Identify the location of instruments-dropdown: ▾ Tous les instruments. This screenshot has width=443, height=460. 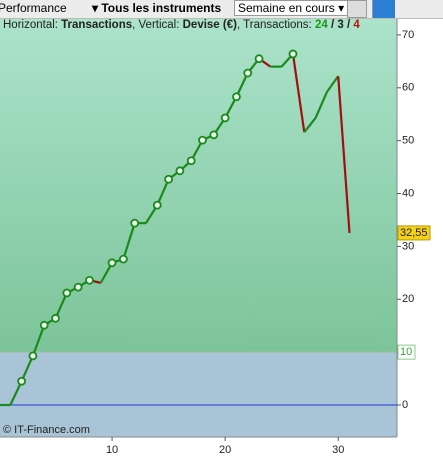
(157, 8).